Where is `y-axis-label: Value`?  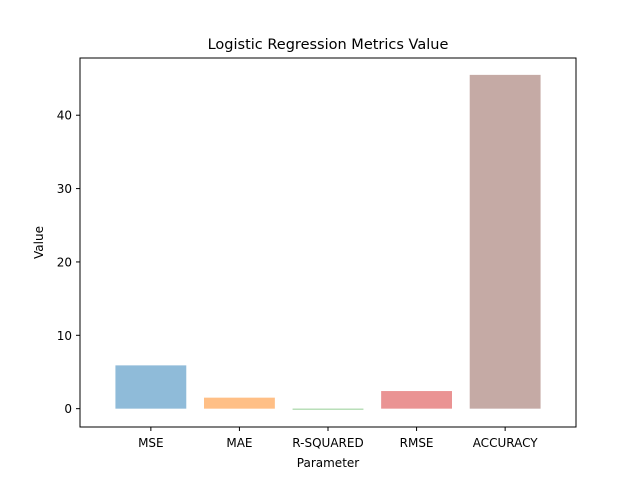
y-axis-label: Value is located at coordinates (39, 242).